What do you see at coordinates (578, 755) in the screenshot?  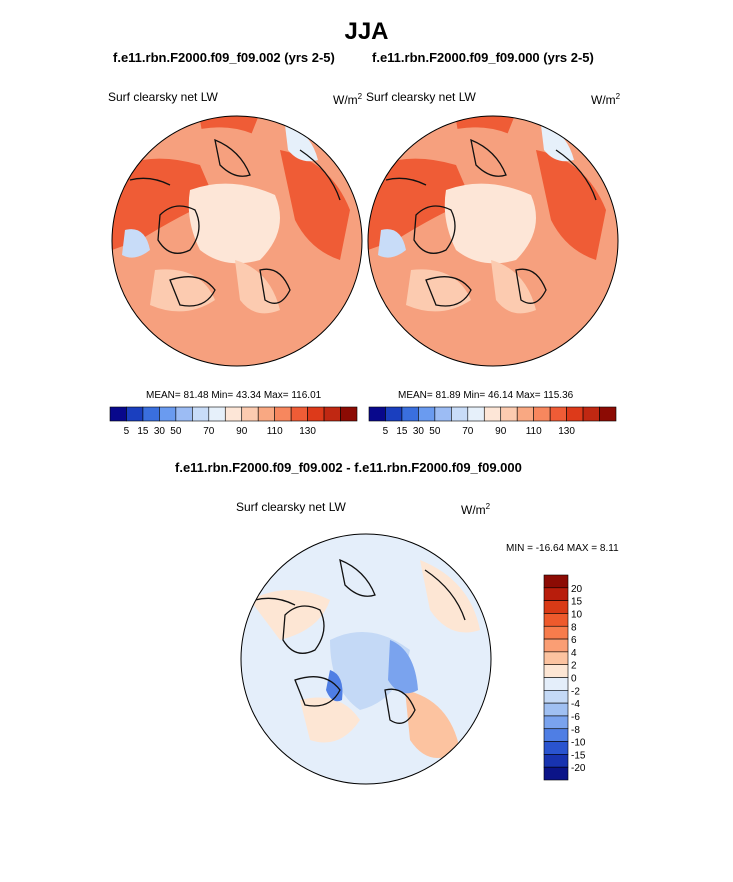 I see `colorbar-tick-label: -15` at bounding box center [578, 755].